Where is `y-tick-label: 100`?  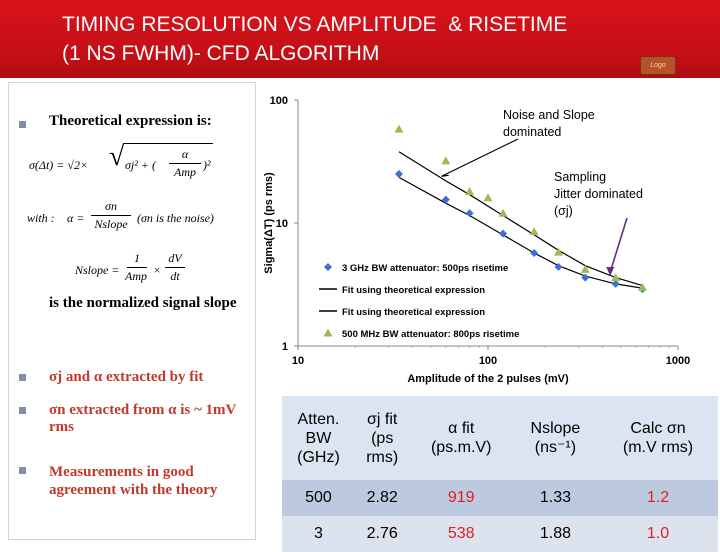
y-tick-label: 100 is located at coordinates (279, 101).